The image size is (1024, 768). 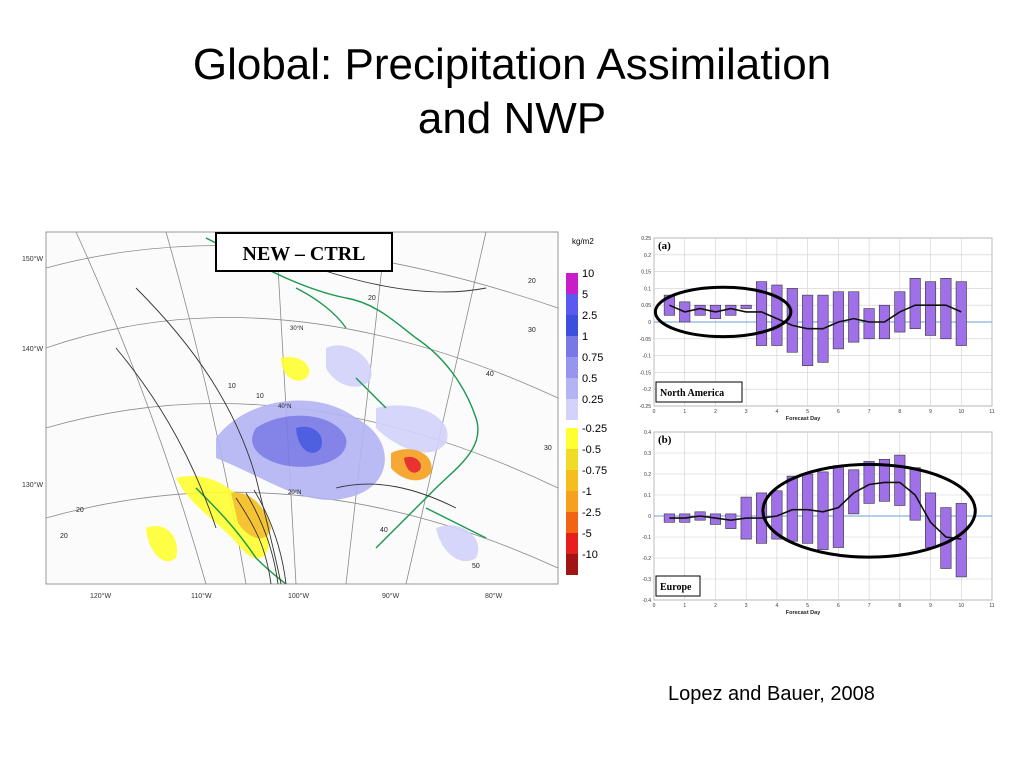 I want to click on contour-label: 40, so click(x=384, y=530).